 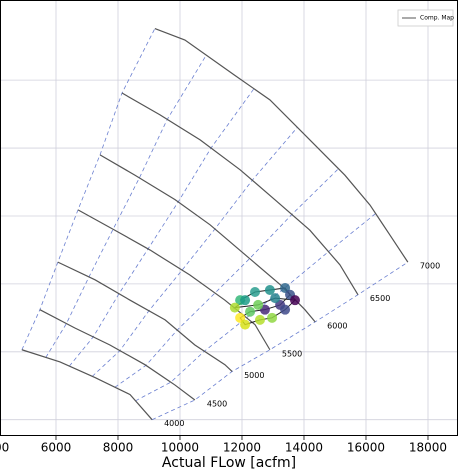 What do you see at coordinates (437, 18) in the screenshot?
I see `legend-label: Comp. Map` at bounding box center [437, 18].